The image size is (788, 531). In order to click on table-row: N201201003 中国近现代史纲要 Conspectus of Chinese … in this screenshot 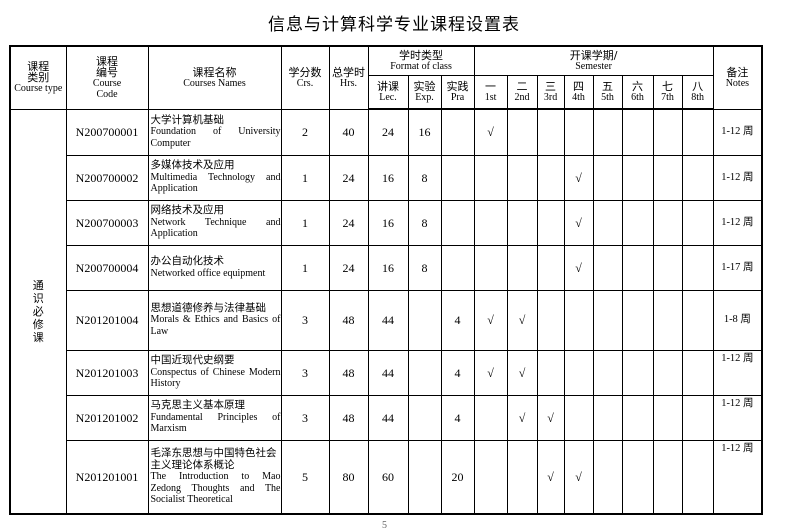, I will do `click(386, 372)`.